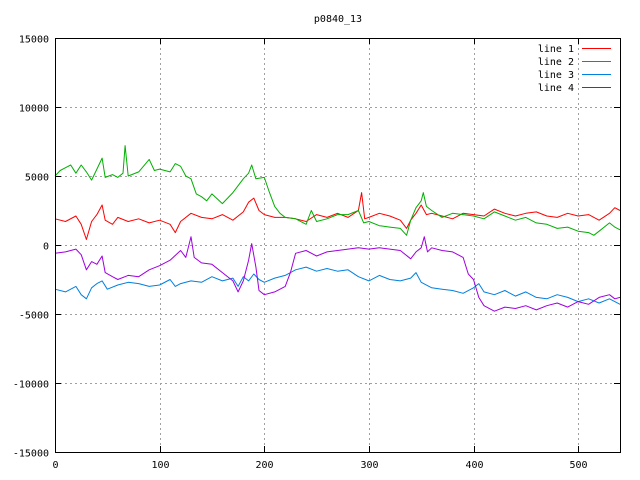  What do you see at coordinates (34, 316) in the screenshot?
I see `y-tick-label: -5000` at bounding box center [34, 316].